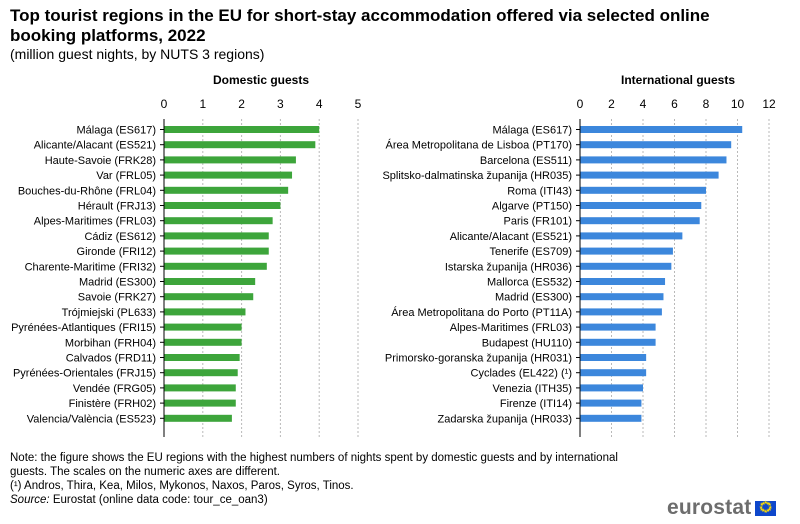 Image resolution: width=800 pixels, height=524 pixels. I want to click on international-category-label: Tenerife (ES709), so click(530, 252).